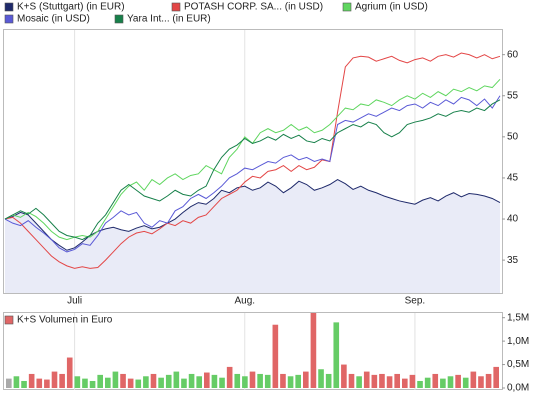 This screenshot has width=545, height=408. What do you see at coordinates (74, 301) in the screenshot?
I see `x-tick-label: Juli` at bounding box center [74, 301].